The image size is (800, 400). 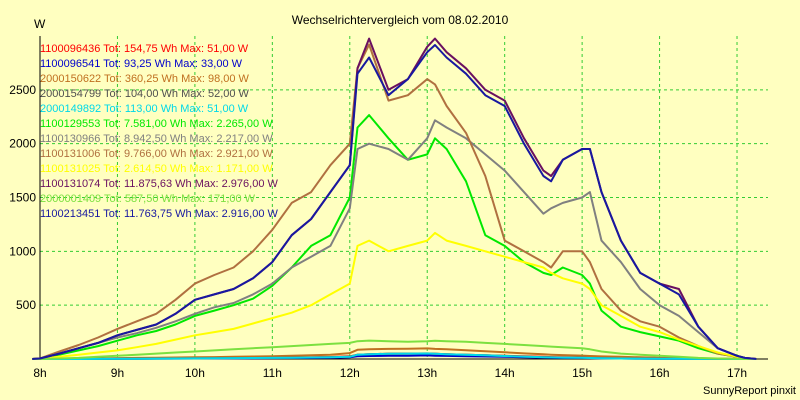 I want to click on y-tick-label: 1500, so click(x=22, y=198).